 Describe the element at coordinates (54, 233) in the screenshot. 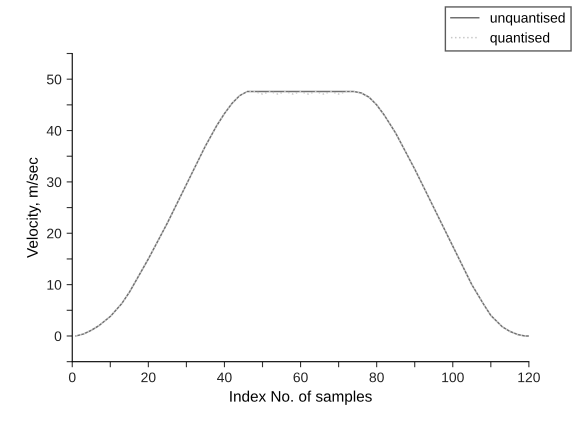

I see `y-tick-label: 20` at that location.